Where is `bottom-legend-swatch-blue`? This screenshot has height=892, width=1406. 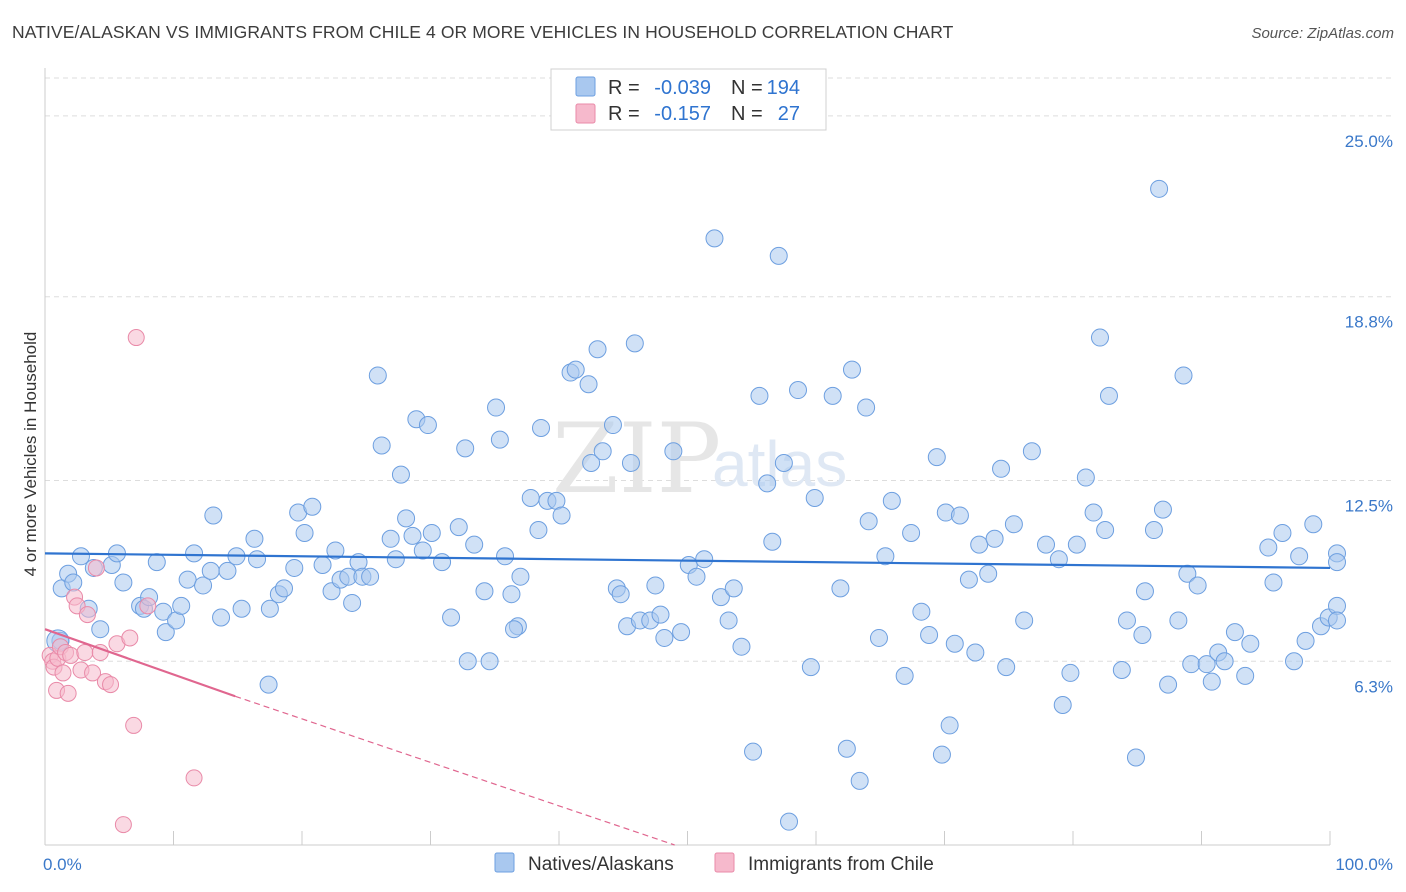
bottom-legend-swatch-blue is located at coordinates (504, 862).